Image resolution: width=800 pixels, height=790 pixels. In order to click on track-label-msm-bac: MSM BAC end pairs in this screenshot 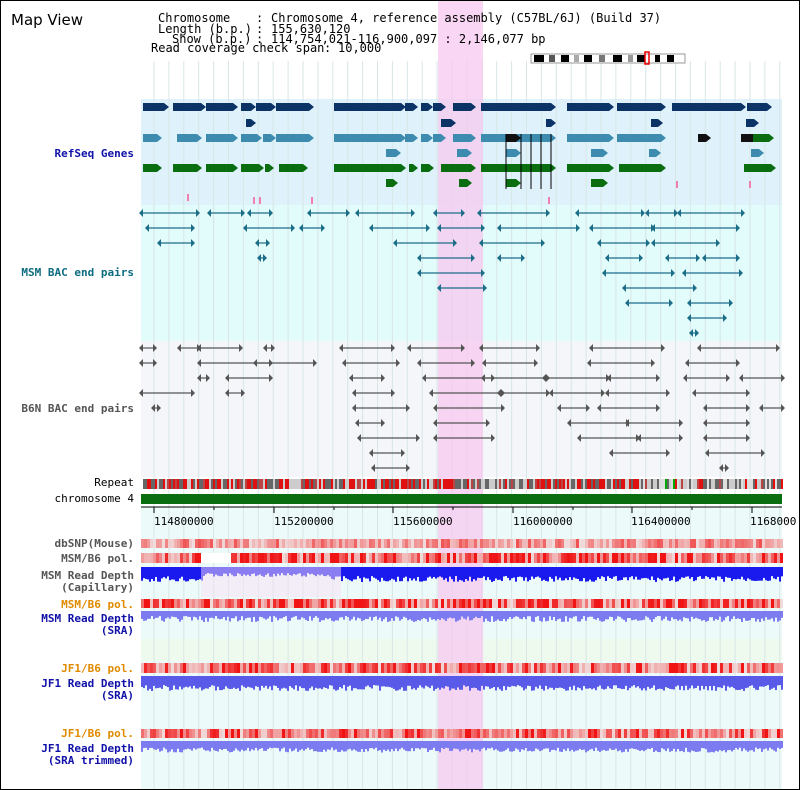, I will do `click(77, 272)`.